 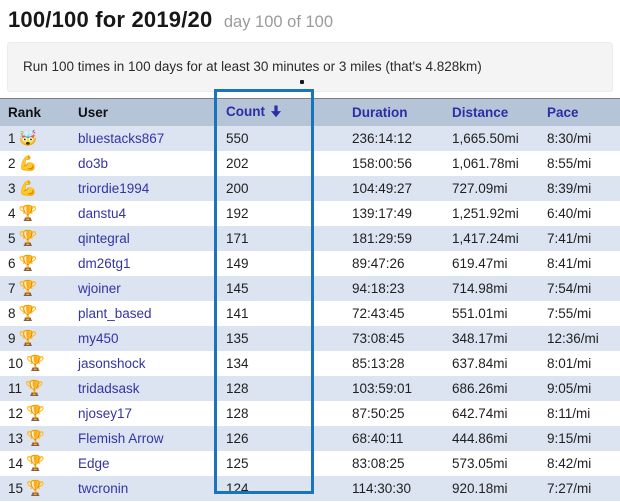 I want to click on rank-badge-icon: 🤯, so click(x=28, y=138).